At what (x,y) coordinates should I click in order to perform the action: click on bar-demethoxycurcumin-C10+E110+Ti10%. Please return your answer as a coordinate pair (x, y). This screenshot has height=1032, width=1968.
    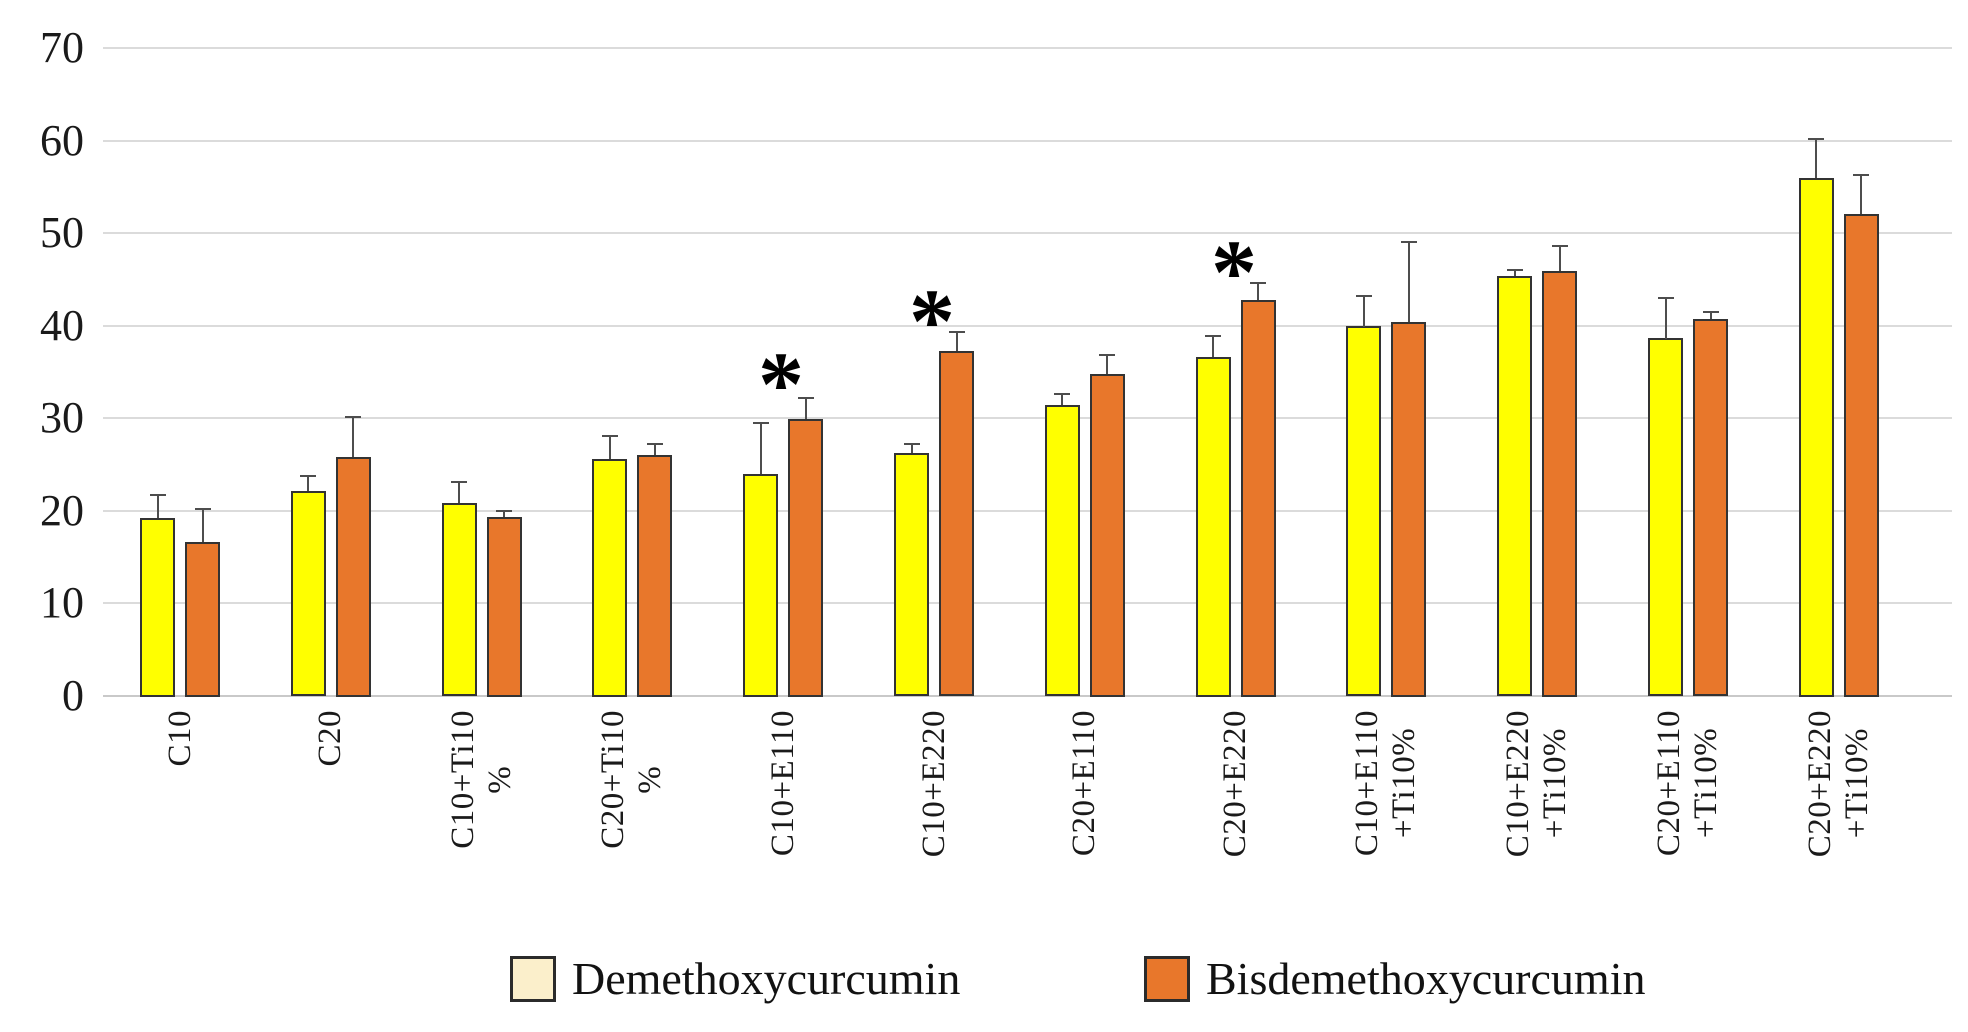
    Looking at the image, I should click on (1363, 511).